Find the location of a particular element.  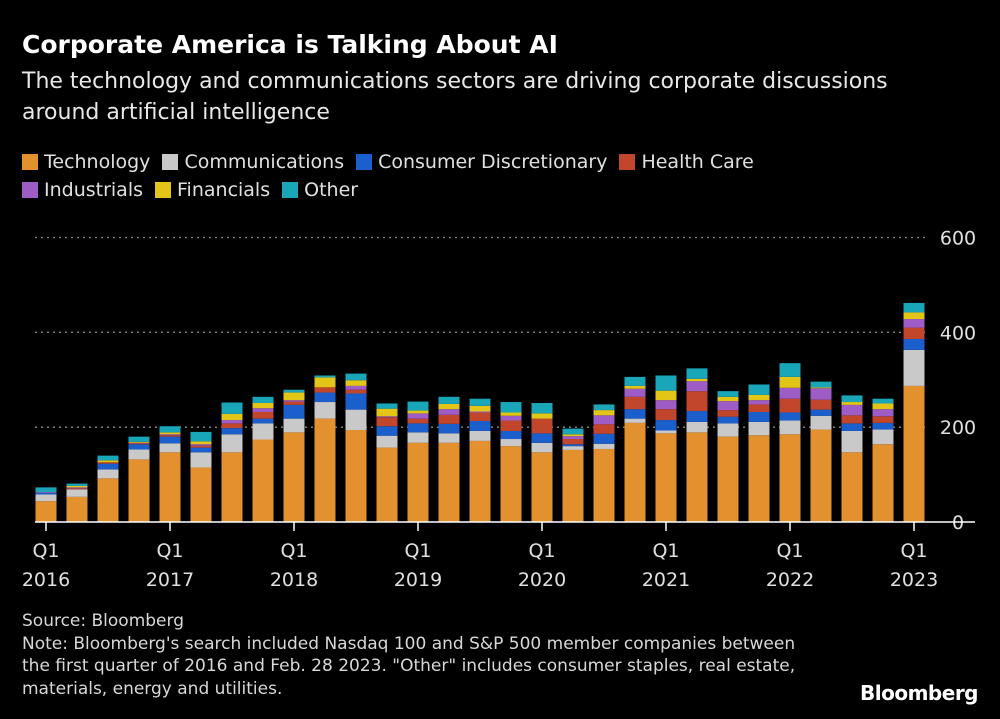

legend-label: Other is located at coordinates (331, 190).